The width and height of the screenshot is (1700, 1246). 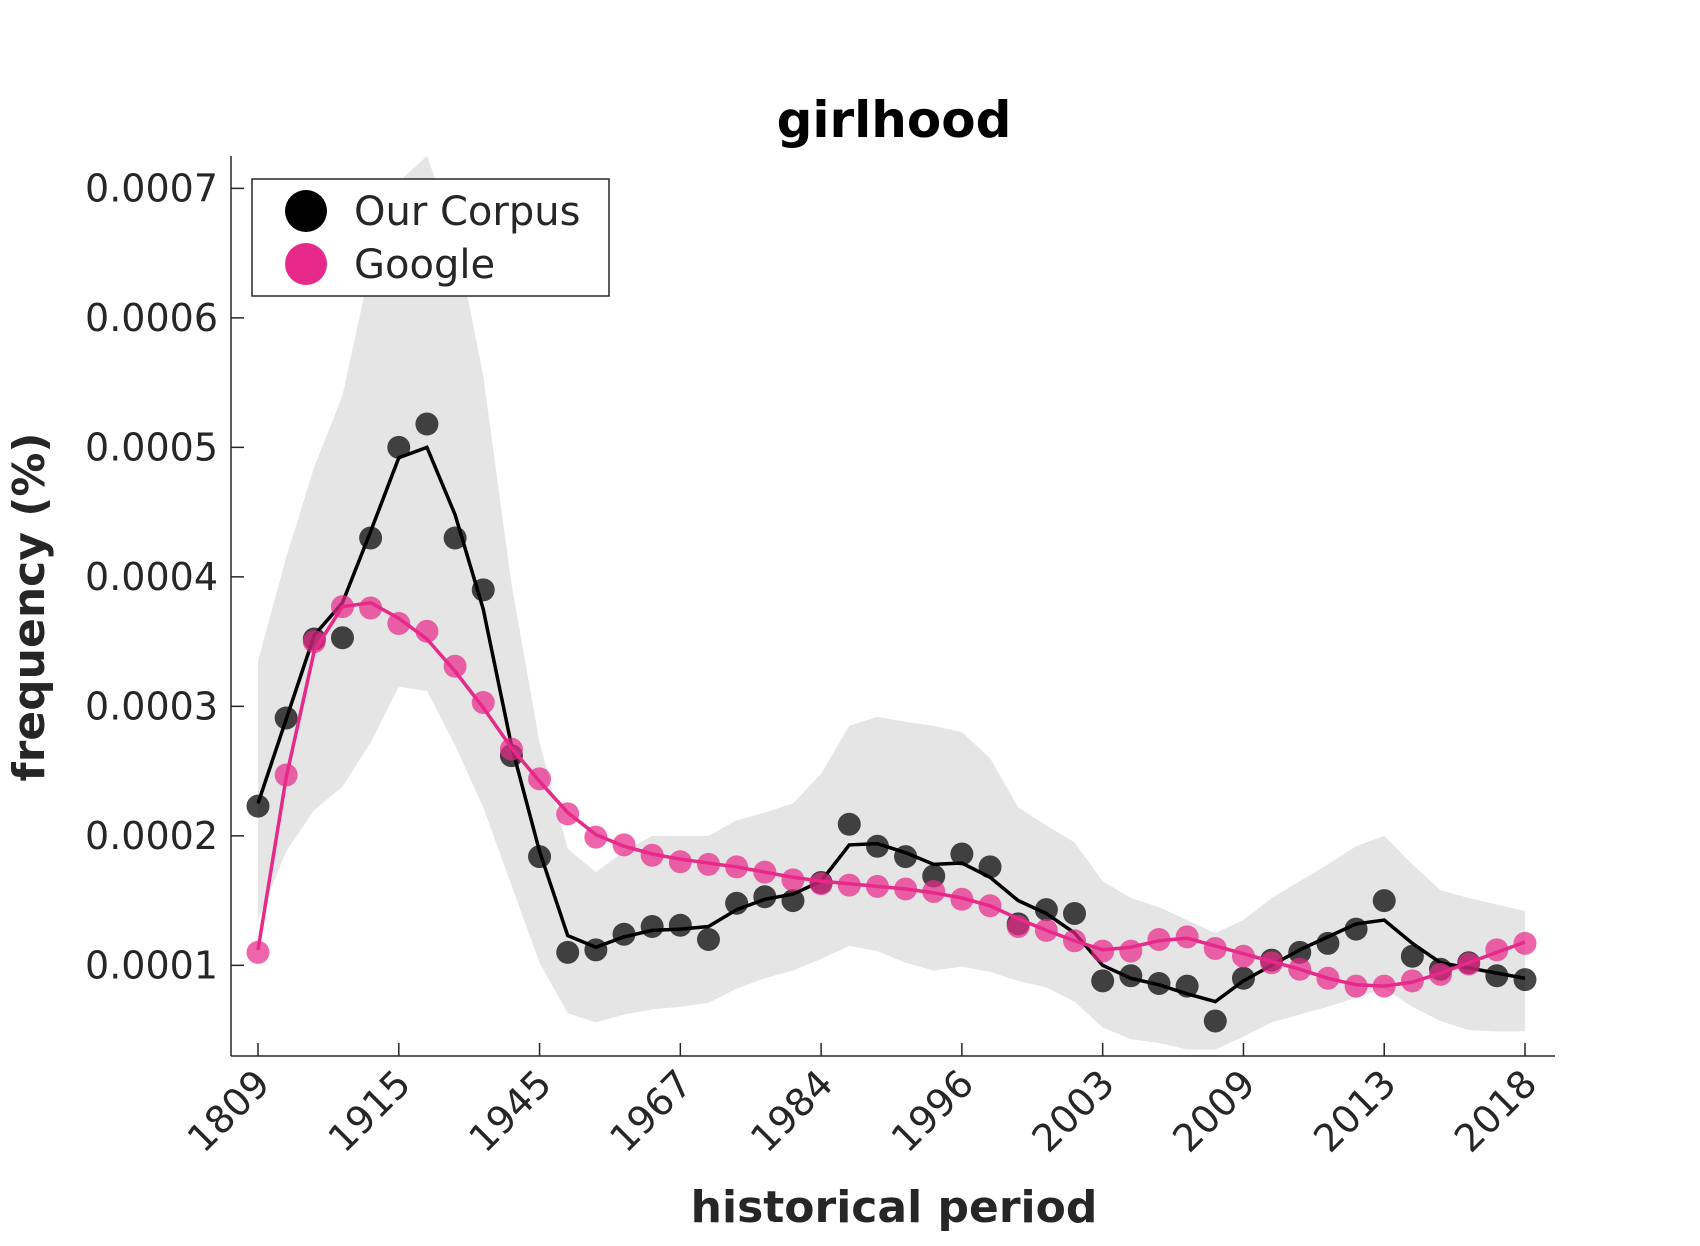 I want to click on x-tick-label: 2018, so click(x=1496, y=1111).